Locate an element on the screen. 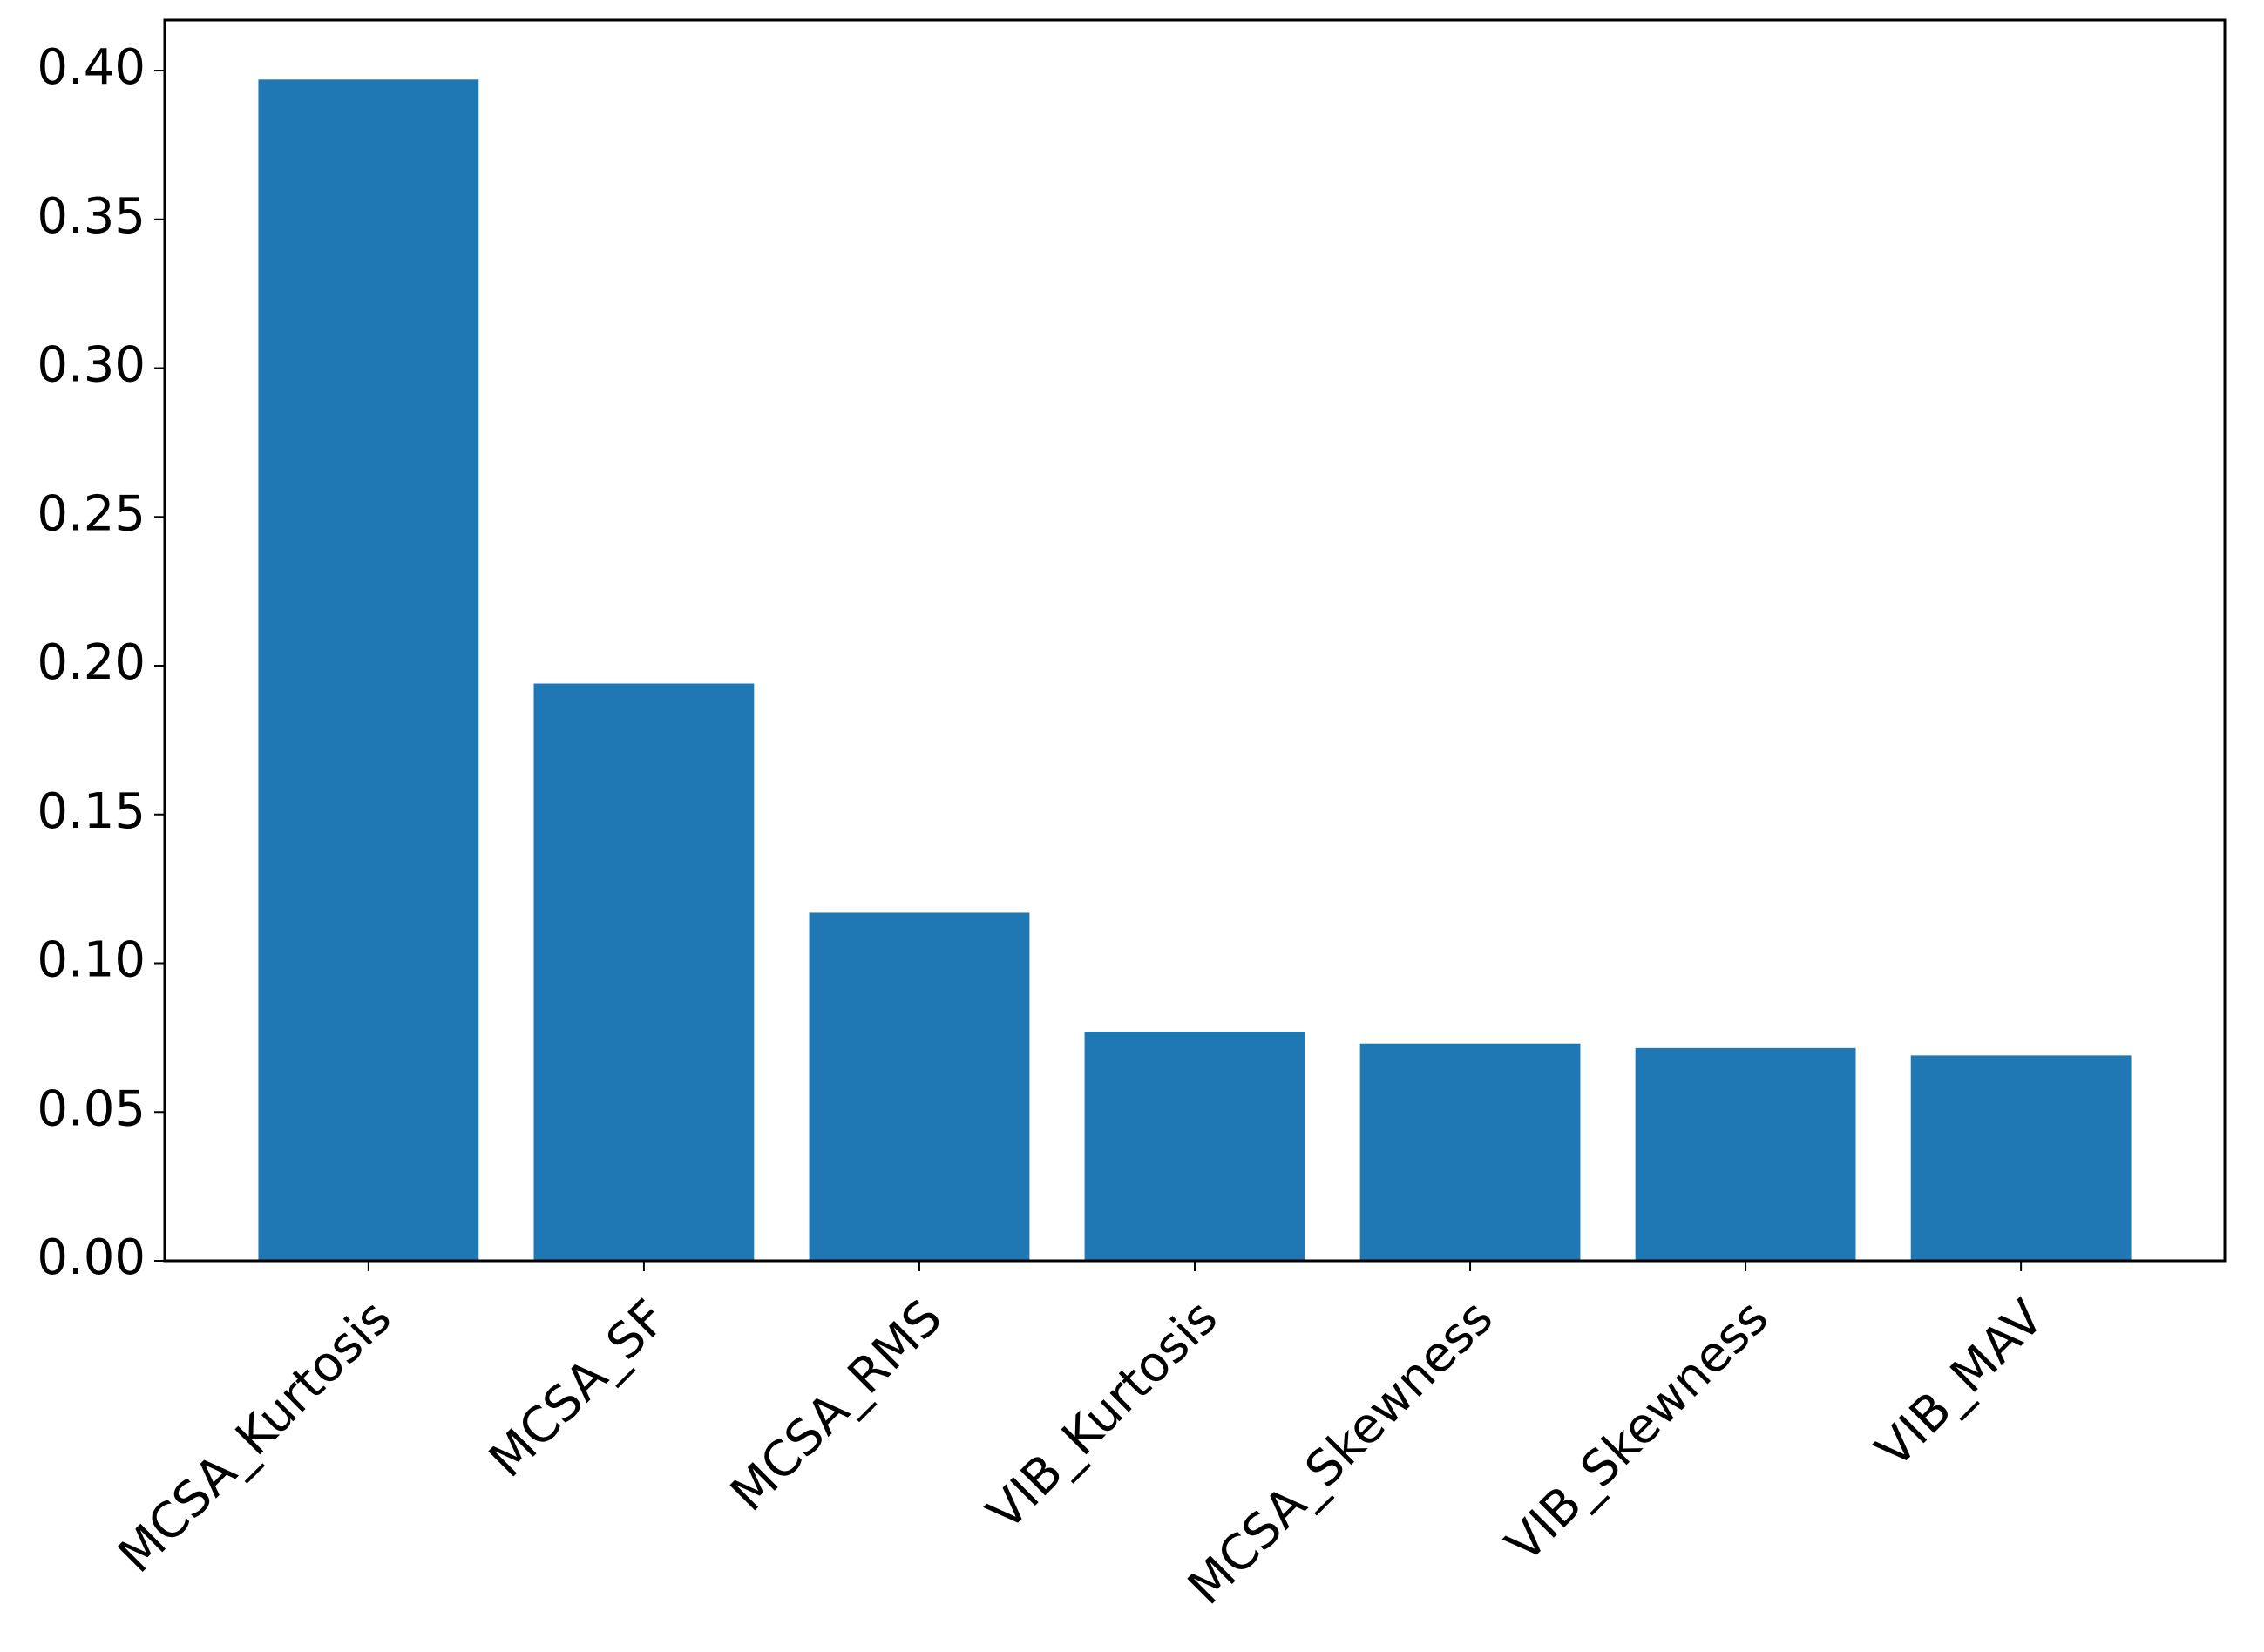  y-tick-label: 0.40 is located at coordinates (91, 67).